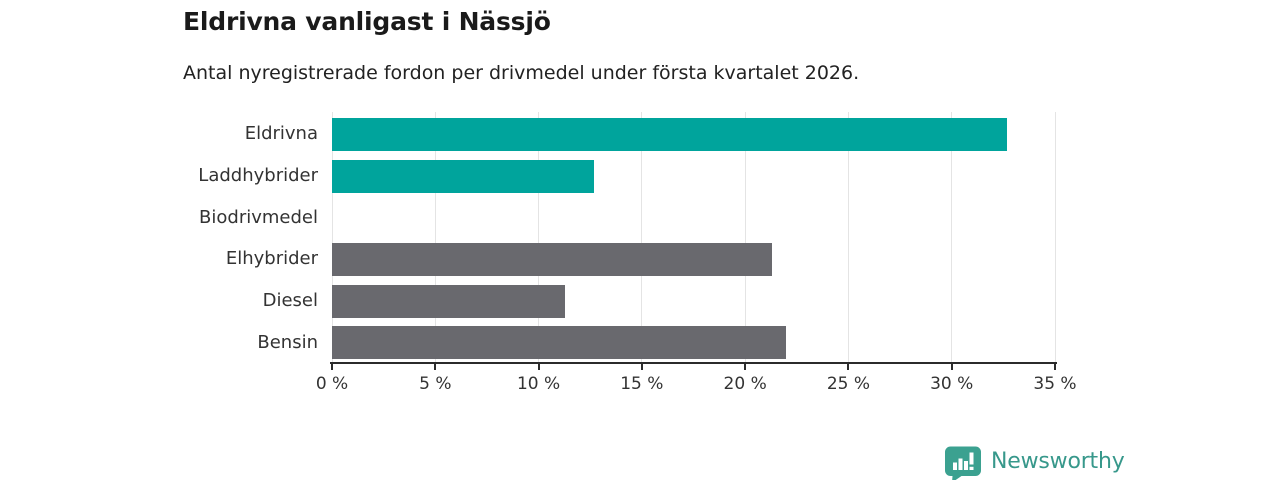  What do you see at coordinates (449, 301) in the screenshot?
I see `bar-diesel` at bounding box center [449, 301].